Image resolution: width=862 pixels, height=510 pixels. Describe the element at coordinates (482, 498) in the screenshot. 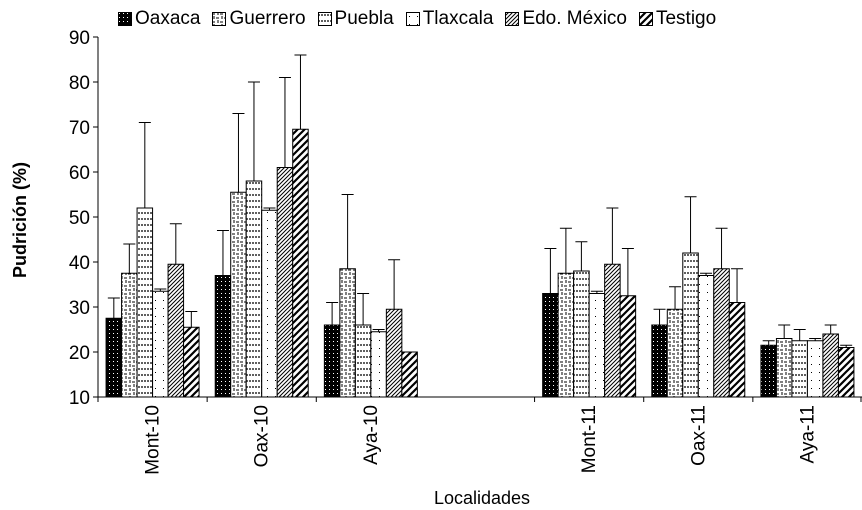

I see `x-axis-title: Localidades` at that location.